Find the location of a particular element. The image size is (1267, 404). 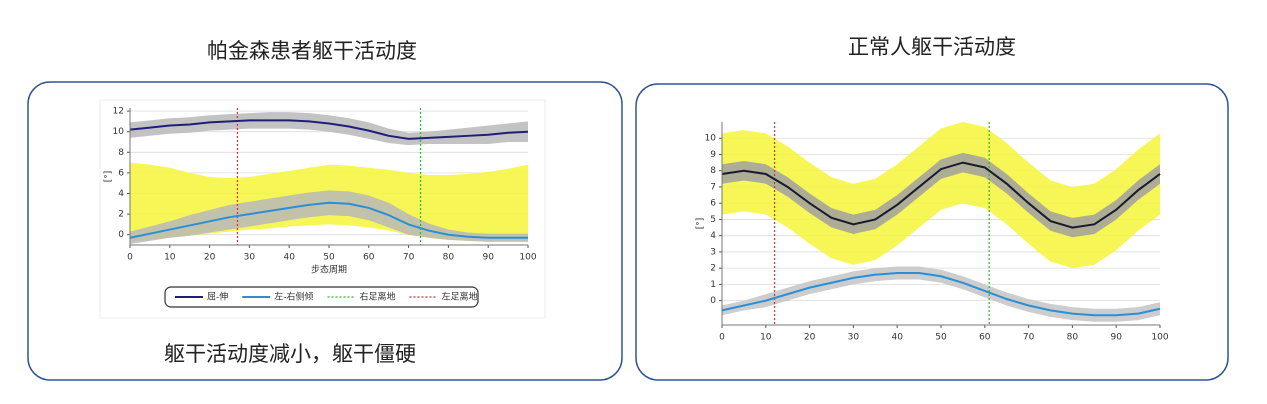

legend-label: 右足离地 is located at coordinates (378, 297).